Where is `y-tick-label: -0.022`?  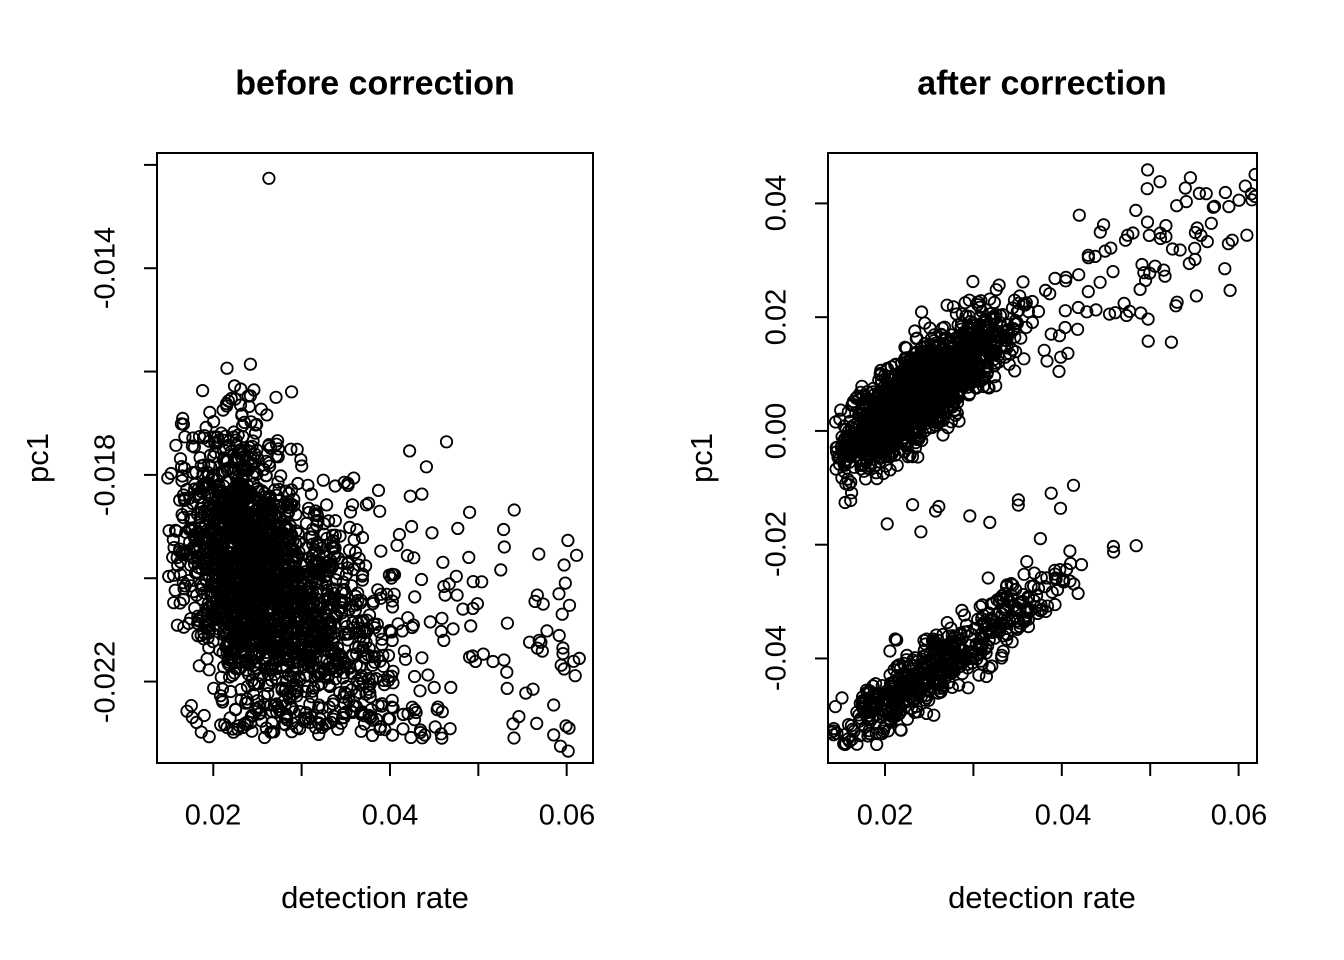 y-tick-label: -0.022 is located at coordinates (105, 682).